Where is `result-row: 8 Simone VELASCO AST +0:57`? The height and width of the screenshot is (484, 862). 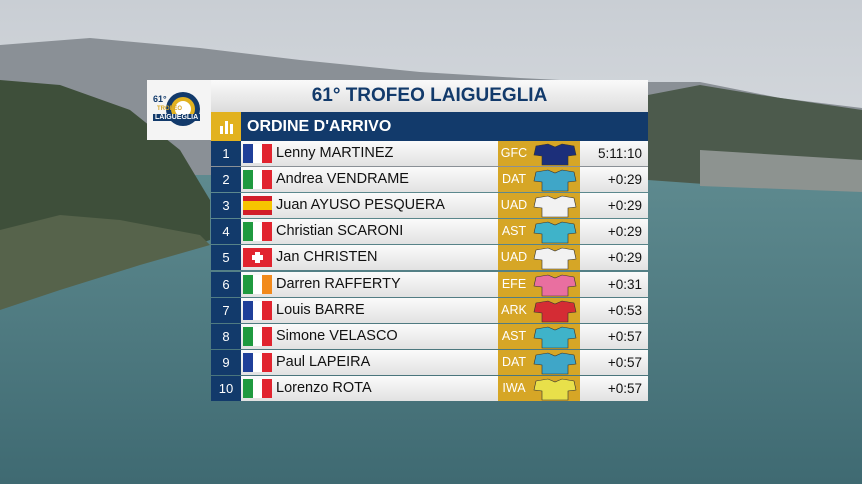
result-row: 8 Simone VELASCO AST +0:57 is located at coordinates (429, 336).